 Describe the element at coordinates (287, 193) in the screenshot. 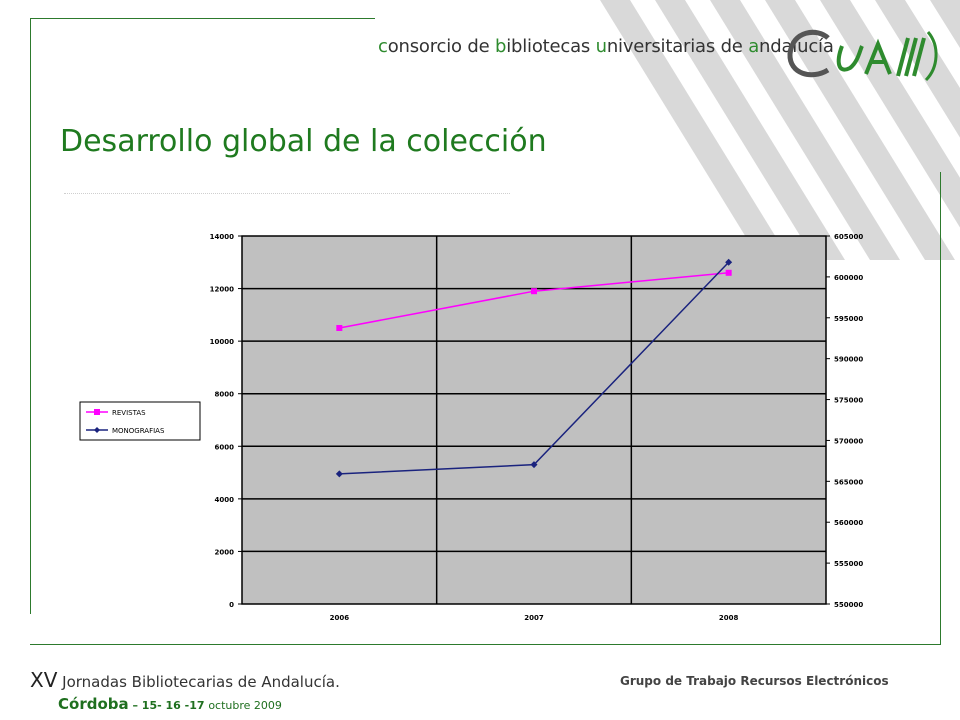

I see `title-divider` at that location.